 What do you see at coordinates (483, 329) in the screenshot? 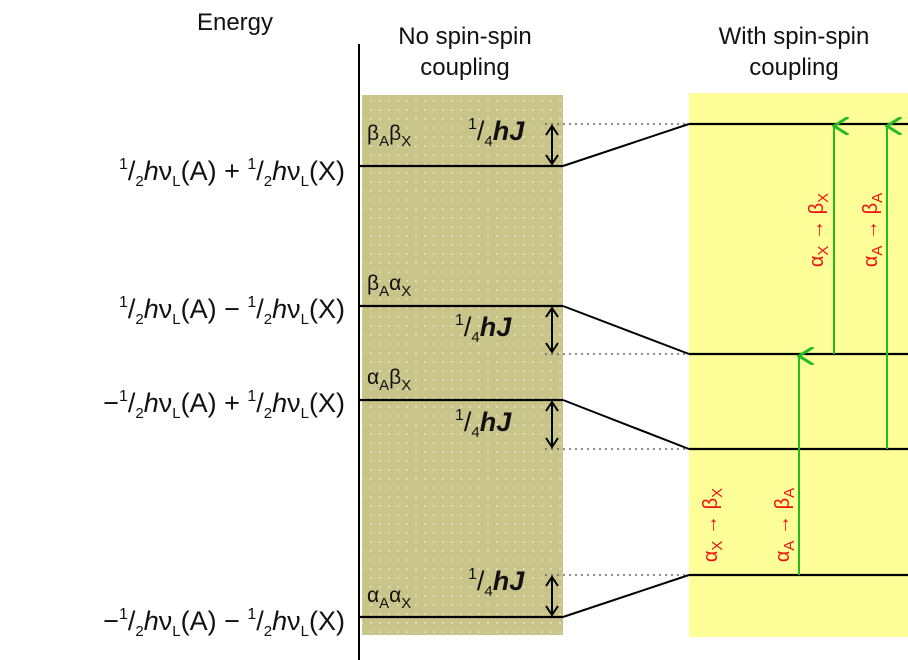
I see `coupling-shift-label-2: 1/4hJ` at bounding box center [483, 329].